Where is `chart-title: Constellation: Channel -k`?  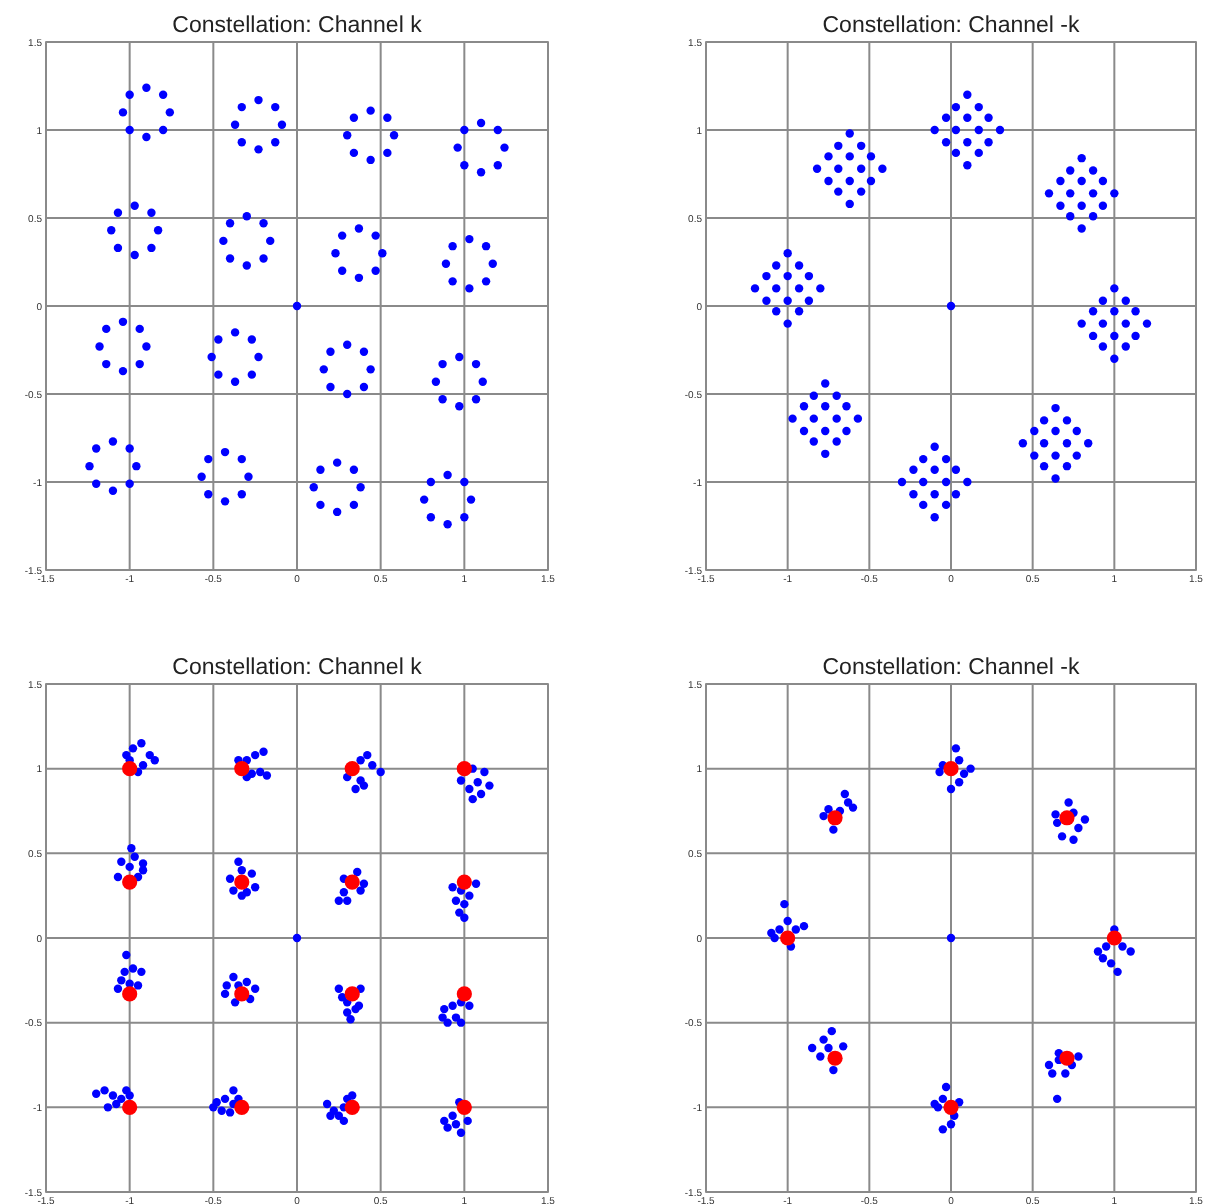
chart-title: Constellation: Channel -k is located at coordinates (951, 26).